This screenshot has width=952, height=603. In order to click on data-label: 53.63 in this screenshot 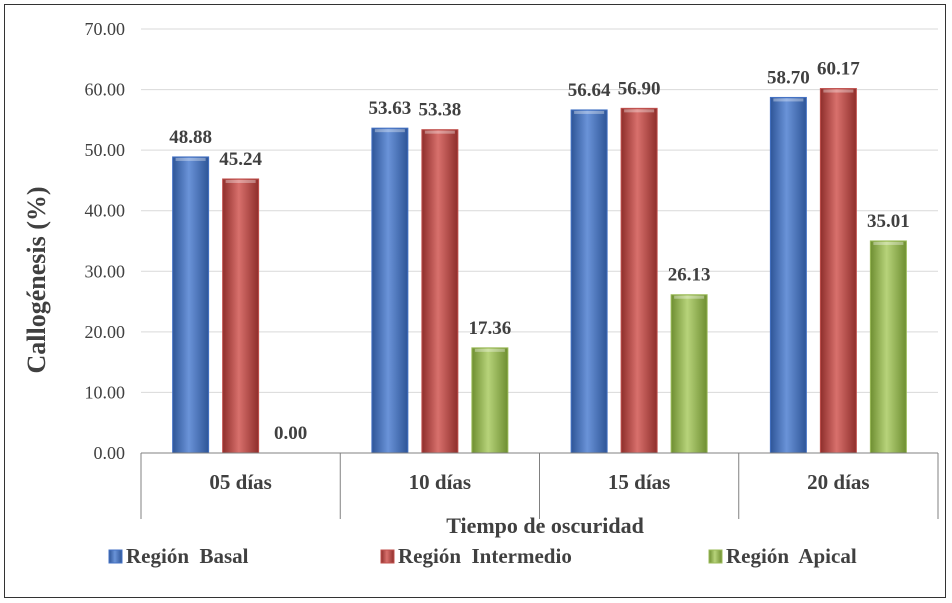, I will do `click(390, 108)`.